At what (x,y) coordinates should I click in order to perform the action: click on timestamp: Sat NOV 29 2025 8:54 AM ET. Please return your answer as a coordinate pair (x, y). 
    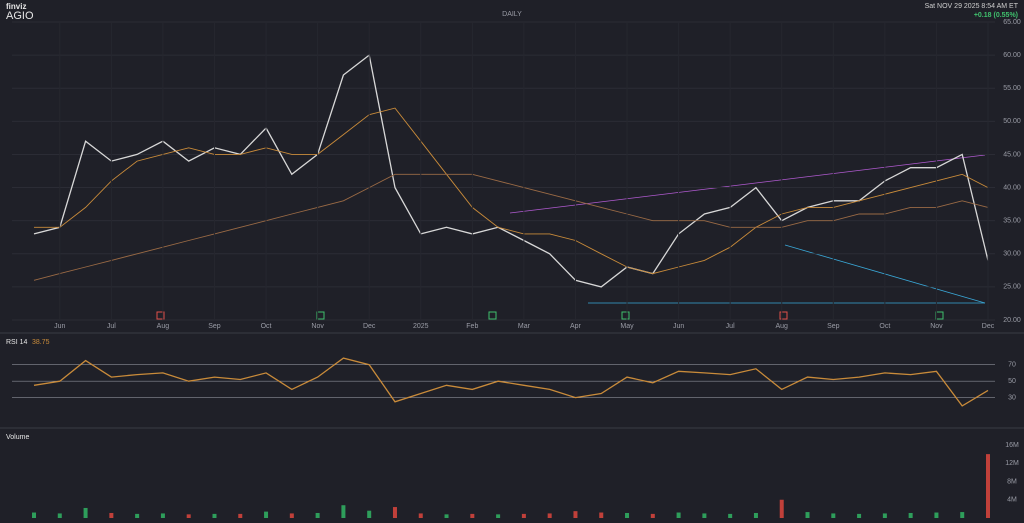
    Looking at the image, I should click on (972, 6).